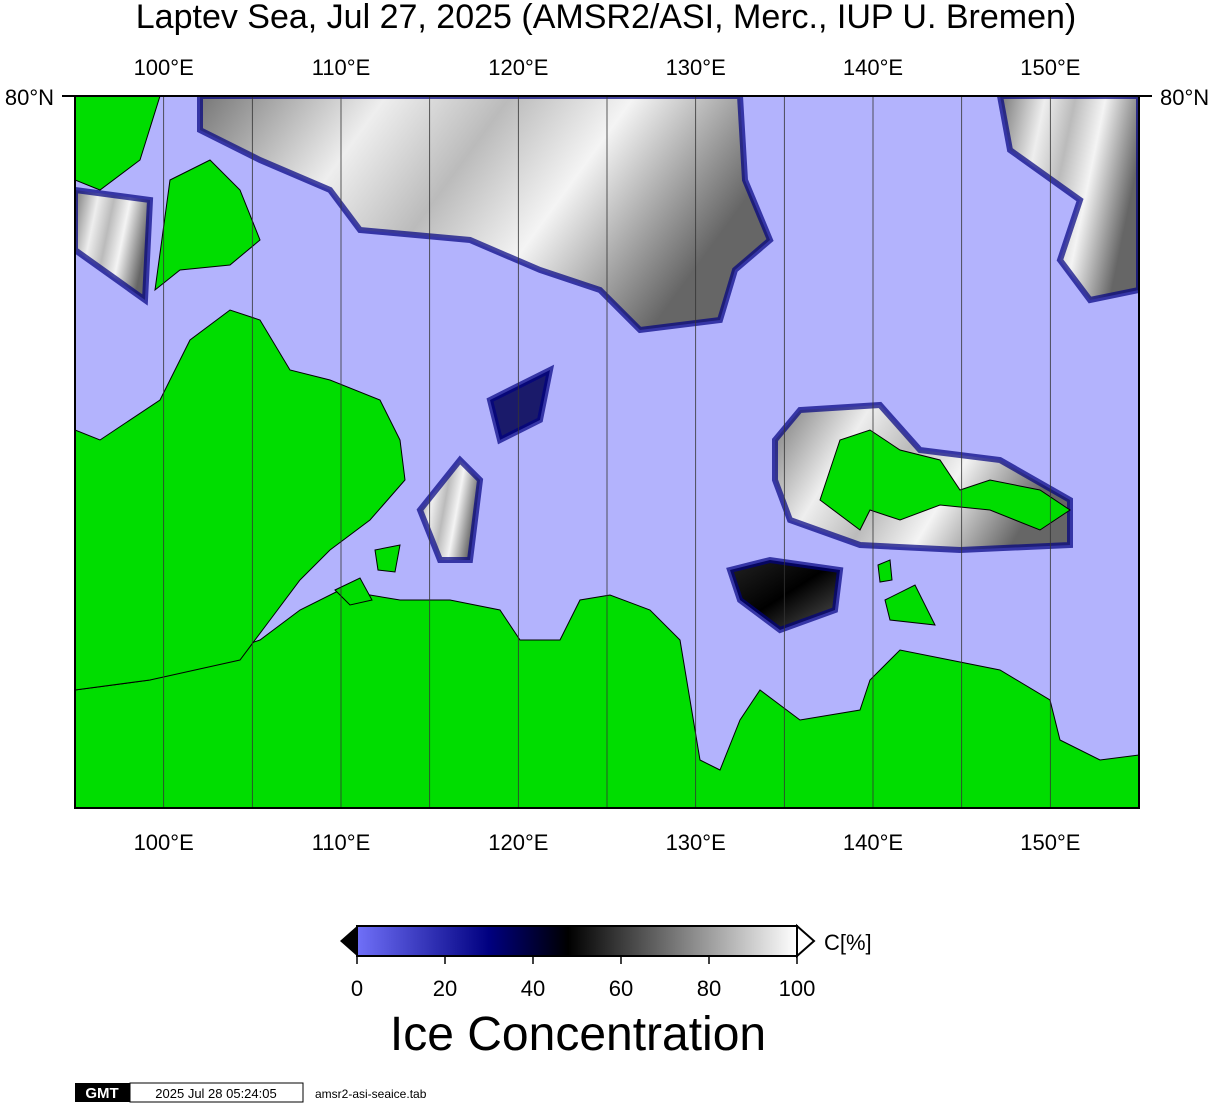  What do you see at coordinates (518, 842) in the screenshot?
I see `lon-label-bottom: 120°E` at bounding box center [518, 842].